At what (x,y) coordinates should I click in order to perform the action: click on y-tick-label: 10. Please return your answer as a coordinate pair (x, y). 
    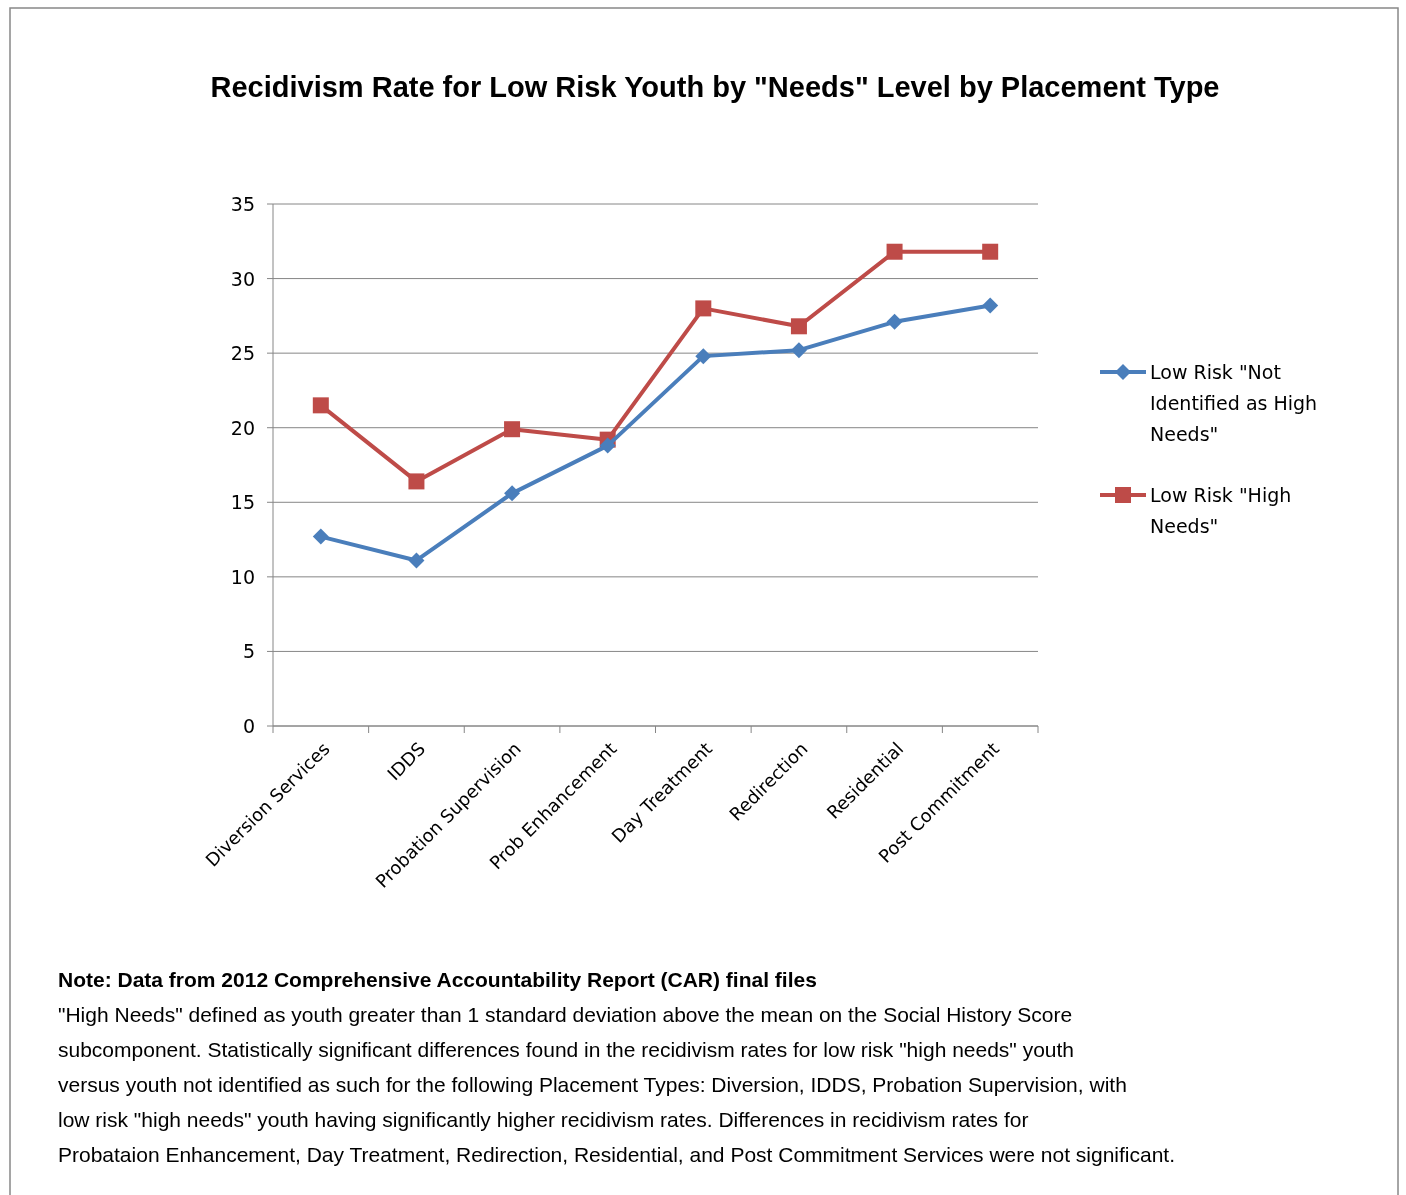
    Looking at the image, I should click on (242, 576).